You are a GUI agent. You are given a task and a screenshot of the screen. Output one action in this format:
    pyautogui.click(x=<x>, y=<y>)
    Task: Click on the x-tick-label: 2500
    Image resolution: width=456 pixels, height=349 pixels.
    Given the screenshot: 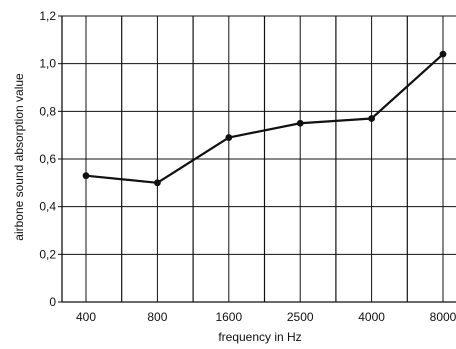 What is the action you would take?
    pyautogui.click(x=300, y=317)
    